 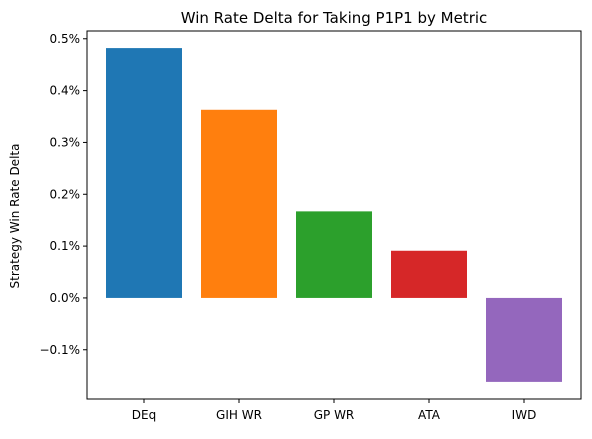 What do you see at coordinates (65, 142) in the screenshot?
I see `y-tick-label: 0.3%` at bounding box center [65, 142].